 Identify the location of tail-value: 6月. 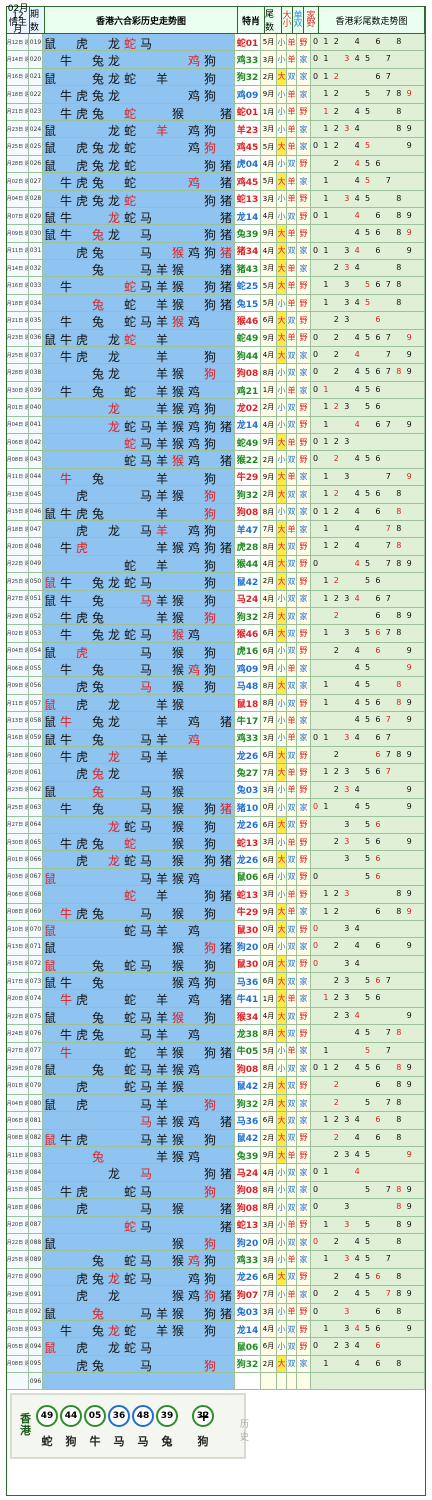
(269, 1346).